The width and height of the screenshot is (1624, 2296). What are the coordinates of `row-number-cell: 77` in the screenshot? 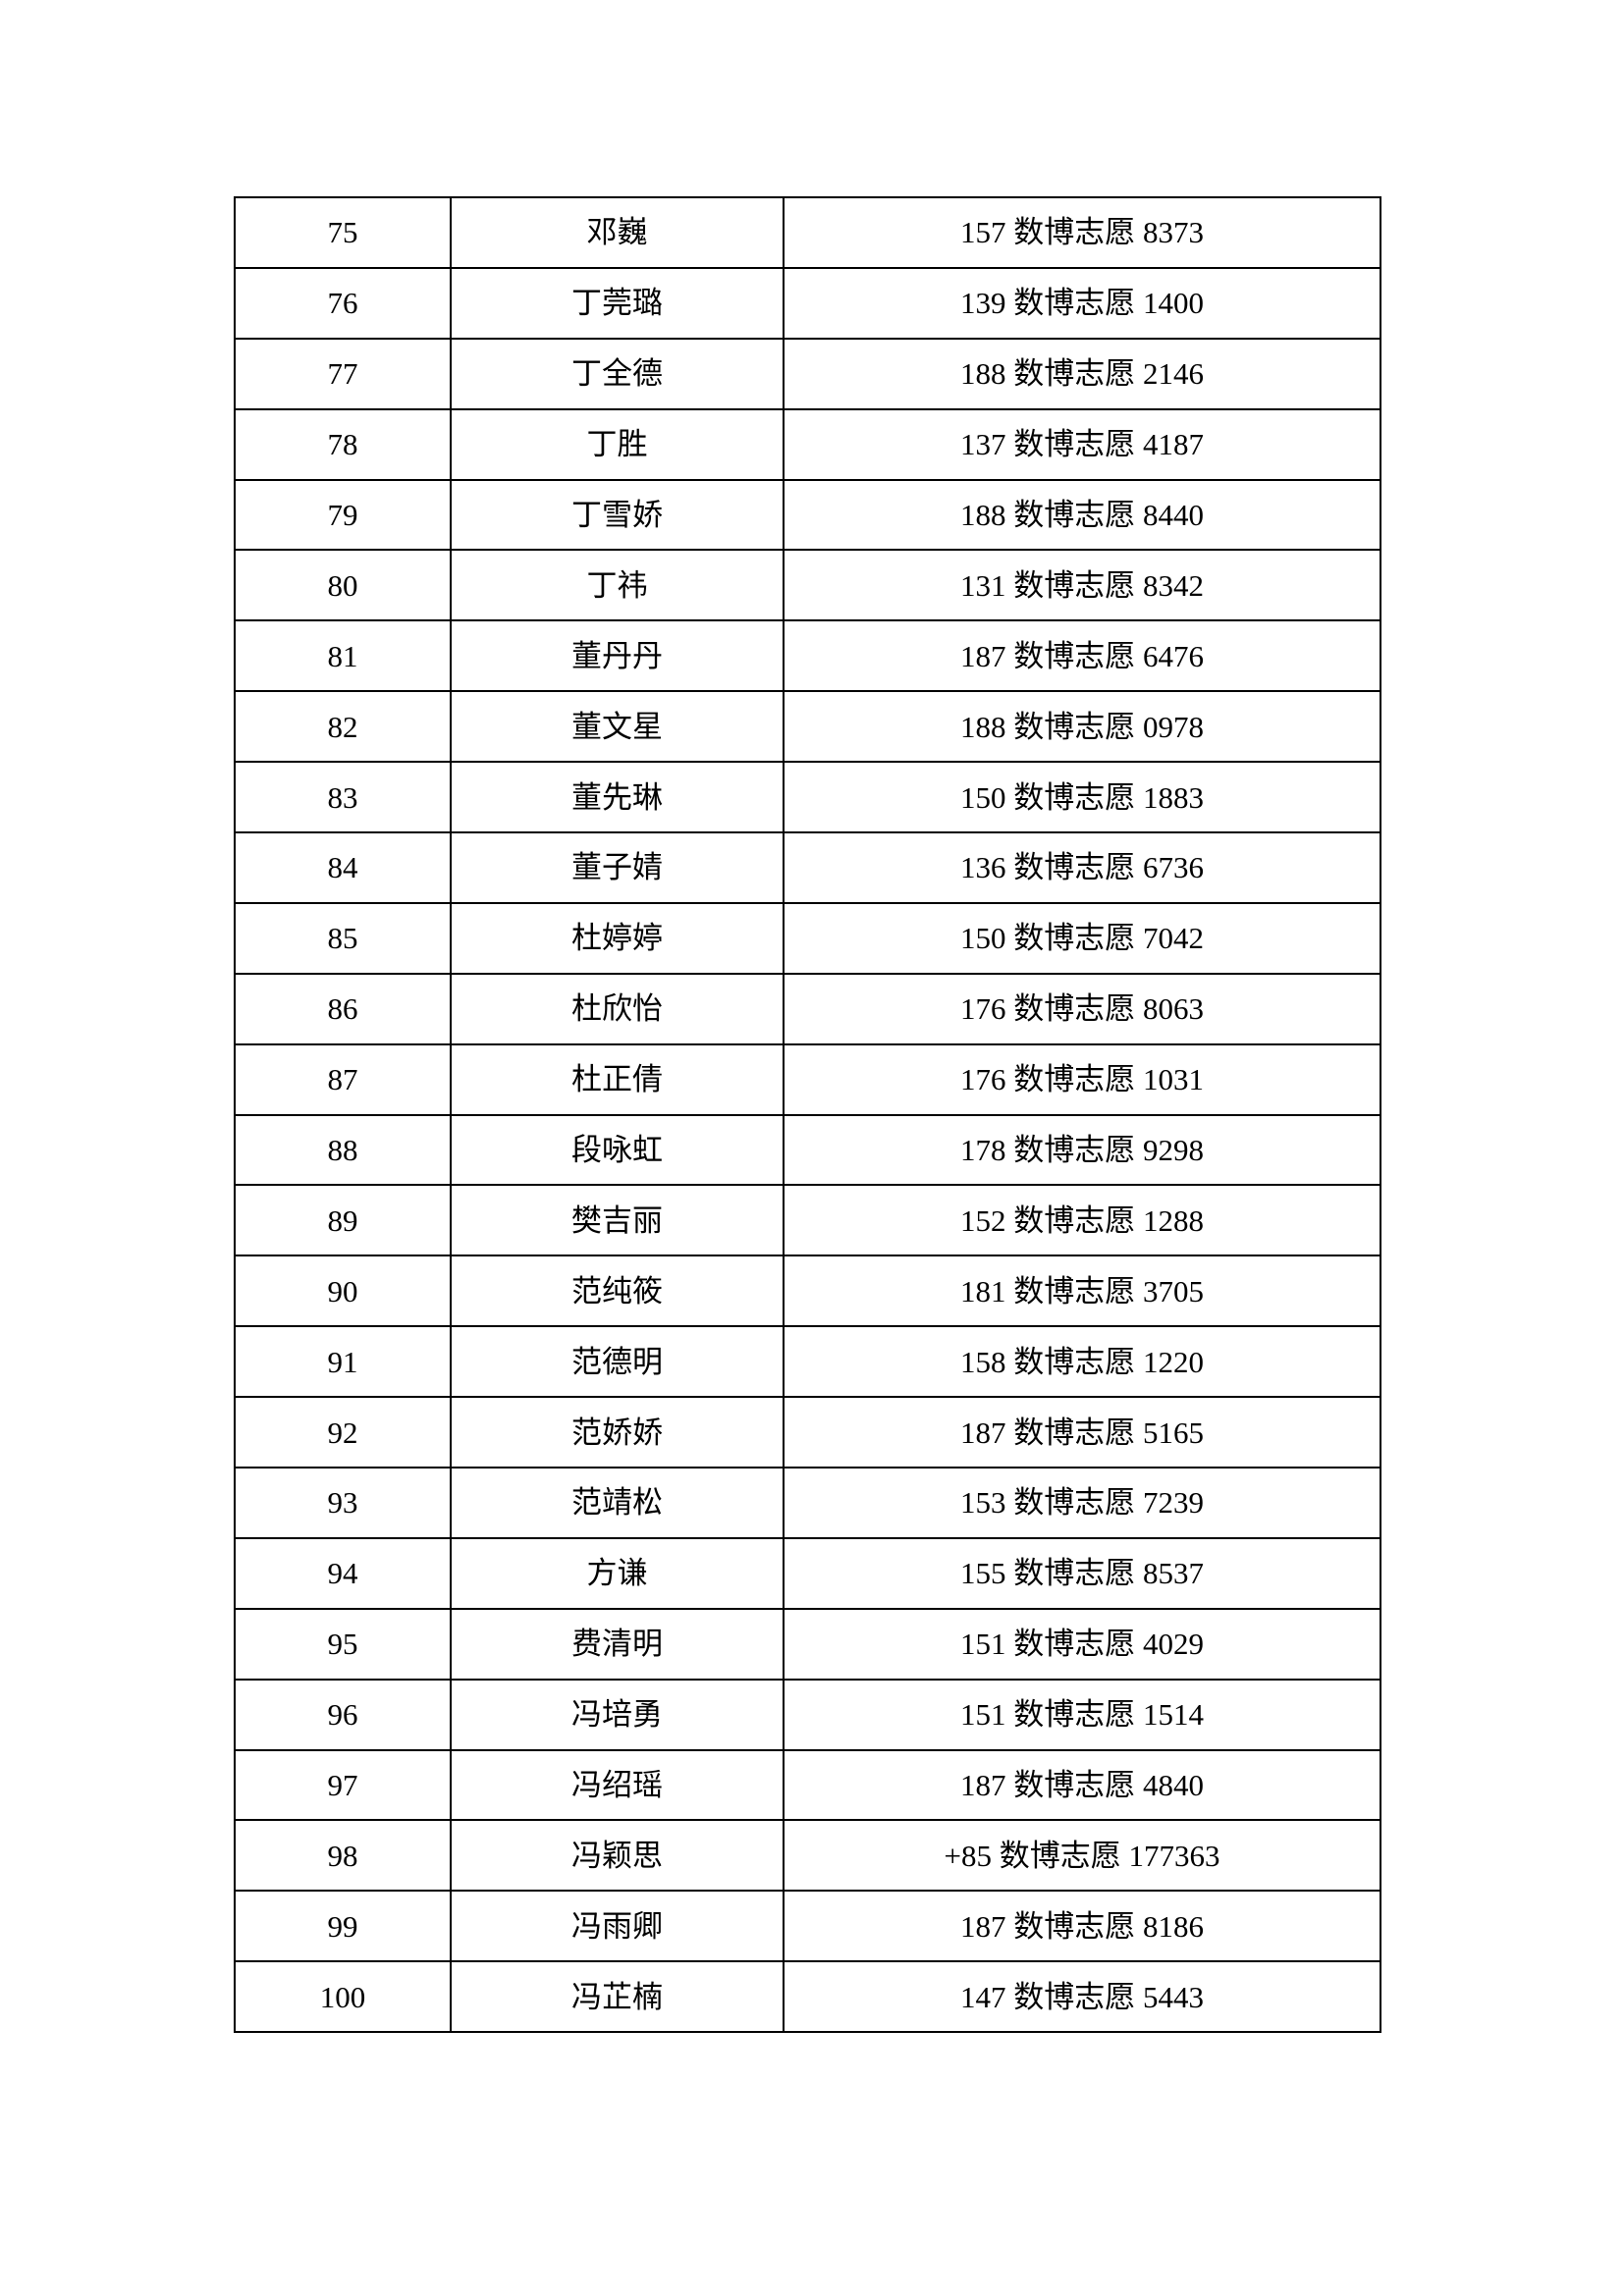 It's located at (343, 373).